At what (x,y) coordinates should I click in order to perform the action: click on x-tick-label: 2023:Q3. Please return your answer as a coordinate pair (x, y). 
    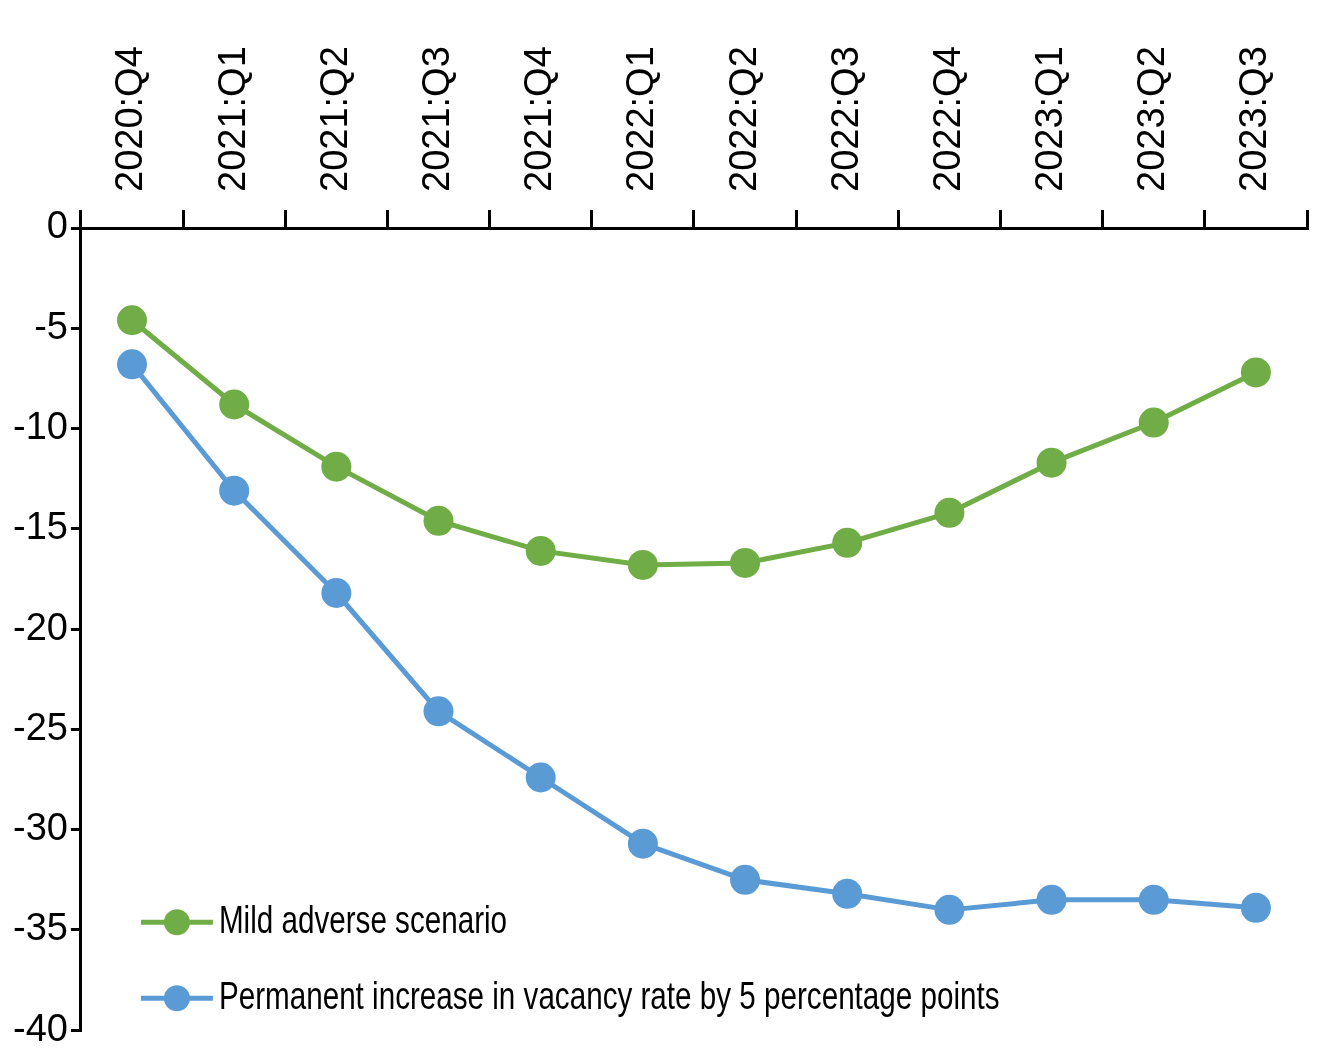
    Looking at the image, I should click on (1253, 119).